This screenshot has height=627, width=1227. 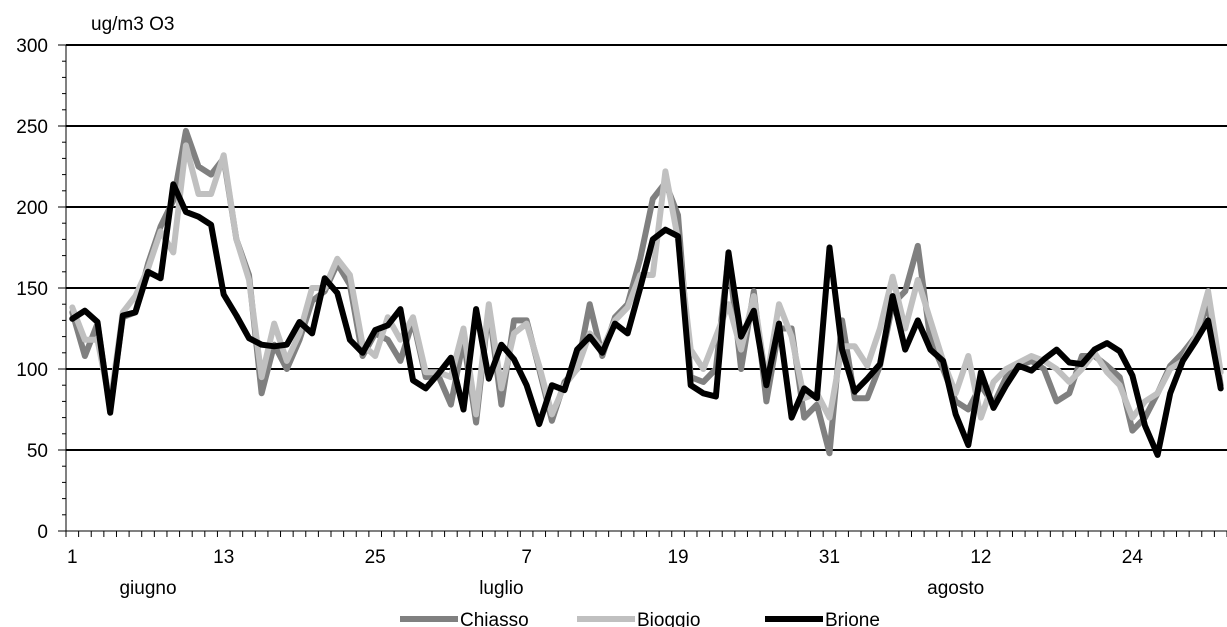 I want to click on month-label: agosto, so click(x=955, y=588).